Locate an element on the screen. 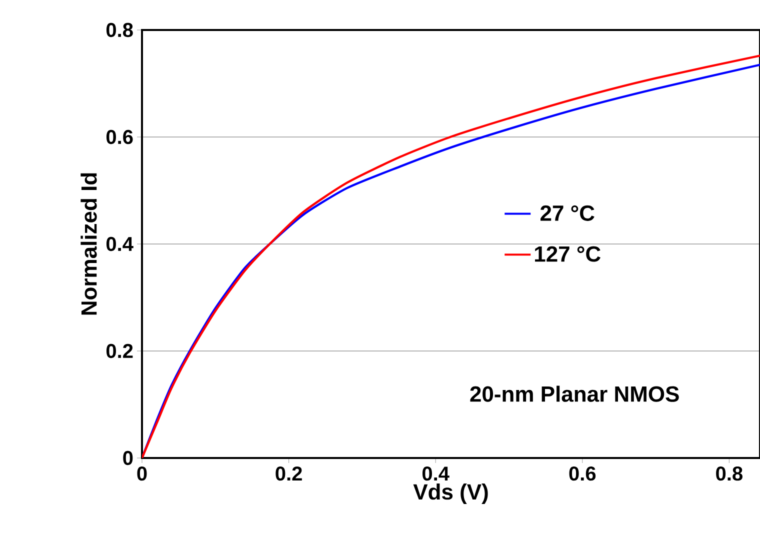 Image resolution: width=760 pixels, height=554 pixels. x-tick-label: 0.8 is located at coordinates (729, 473).